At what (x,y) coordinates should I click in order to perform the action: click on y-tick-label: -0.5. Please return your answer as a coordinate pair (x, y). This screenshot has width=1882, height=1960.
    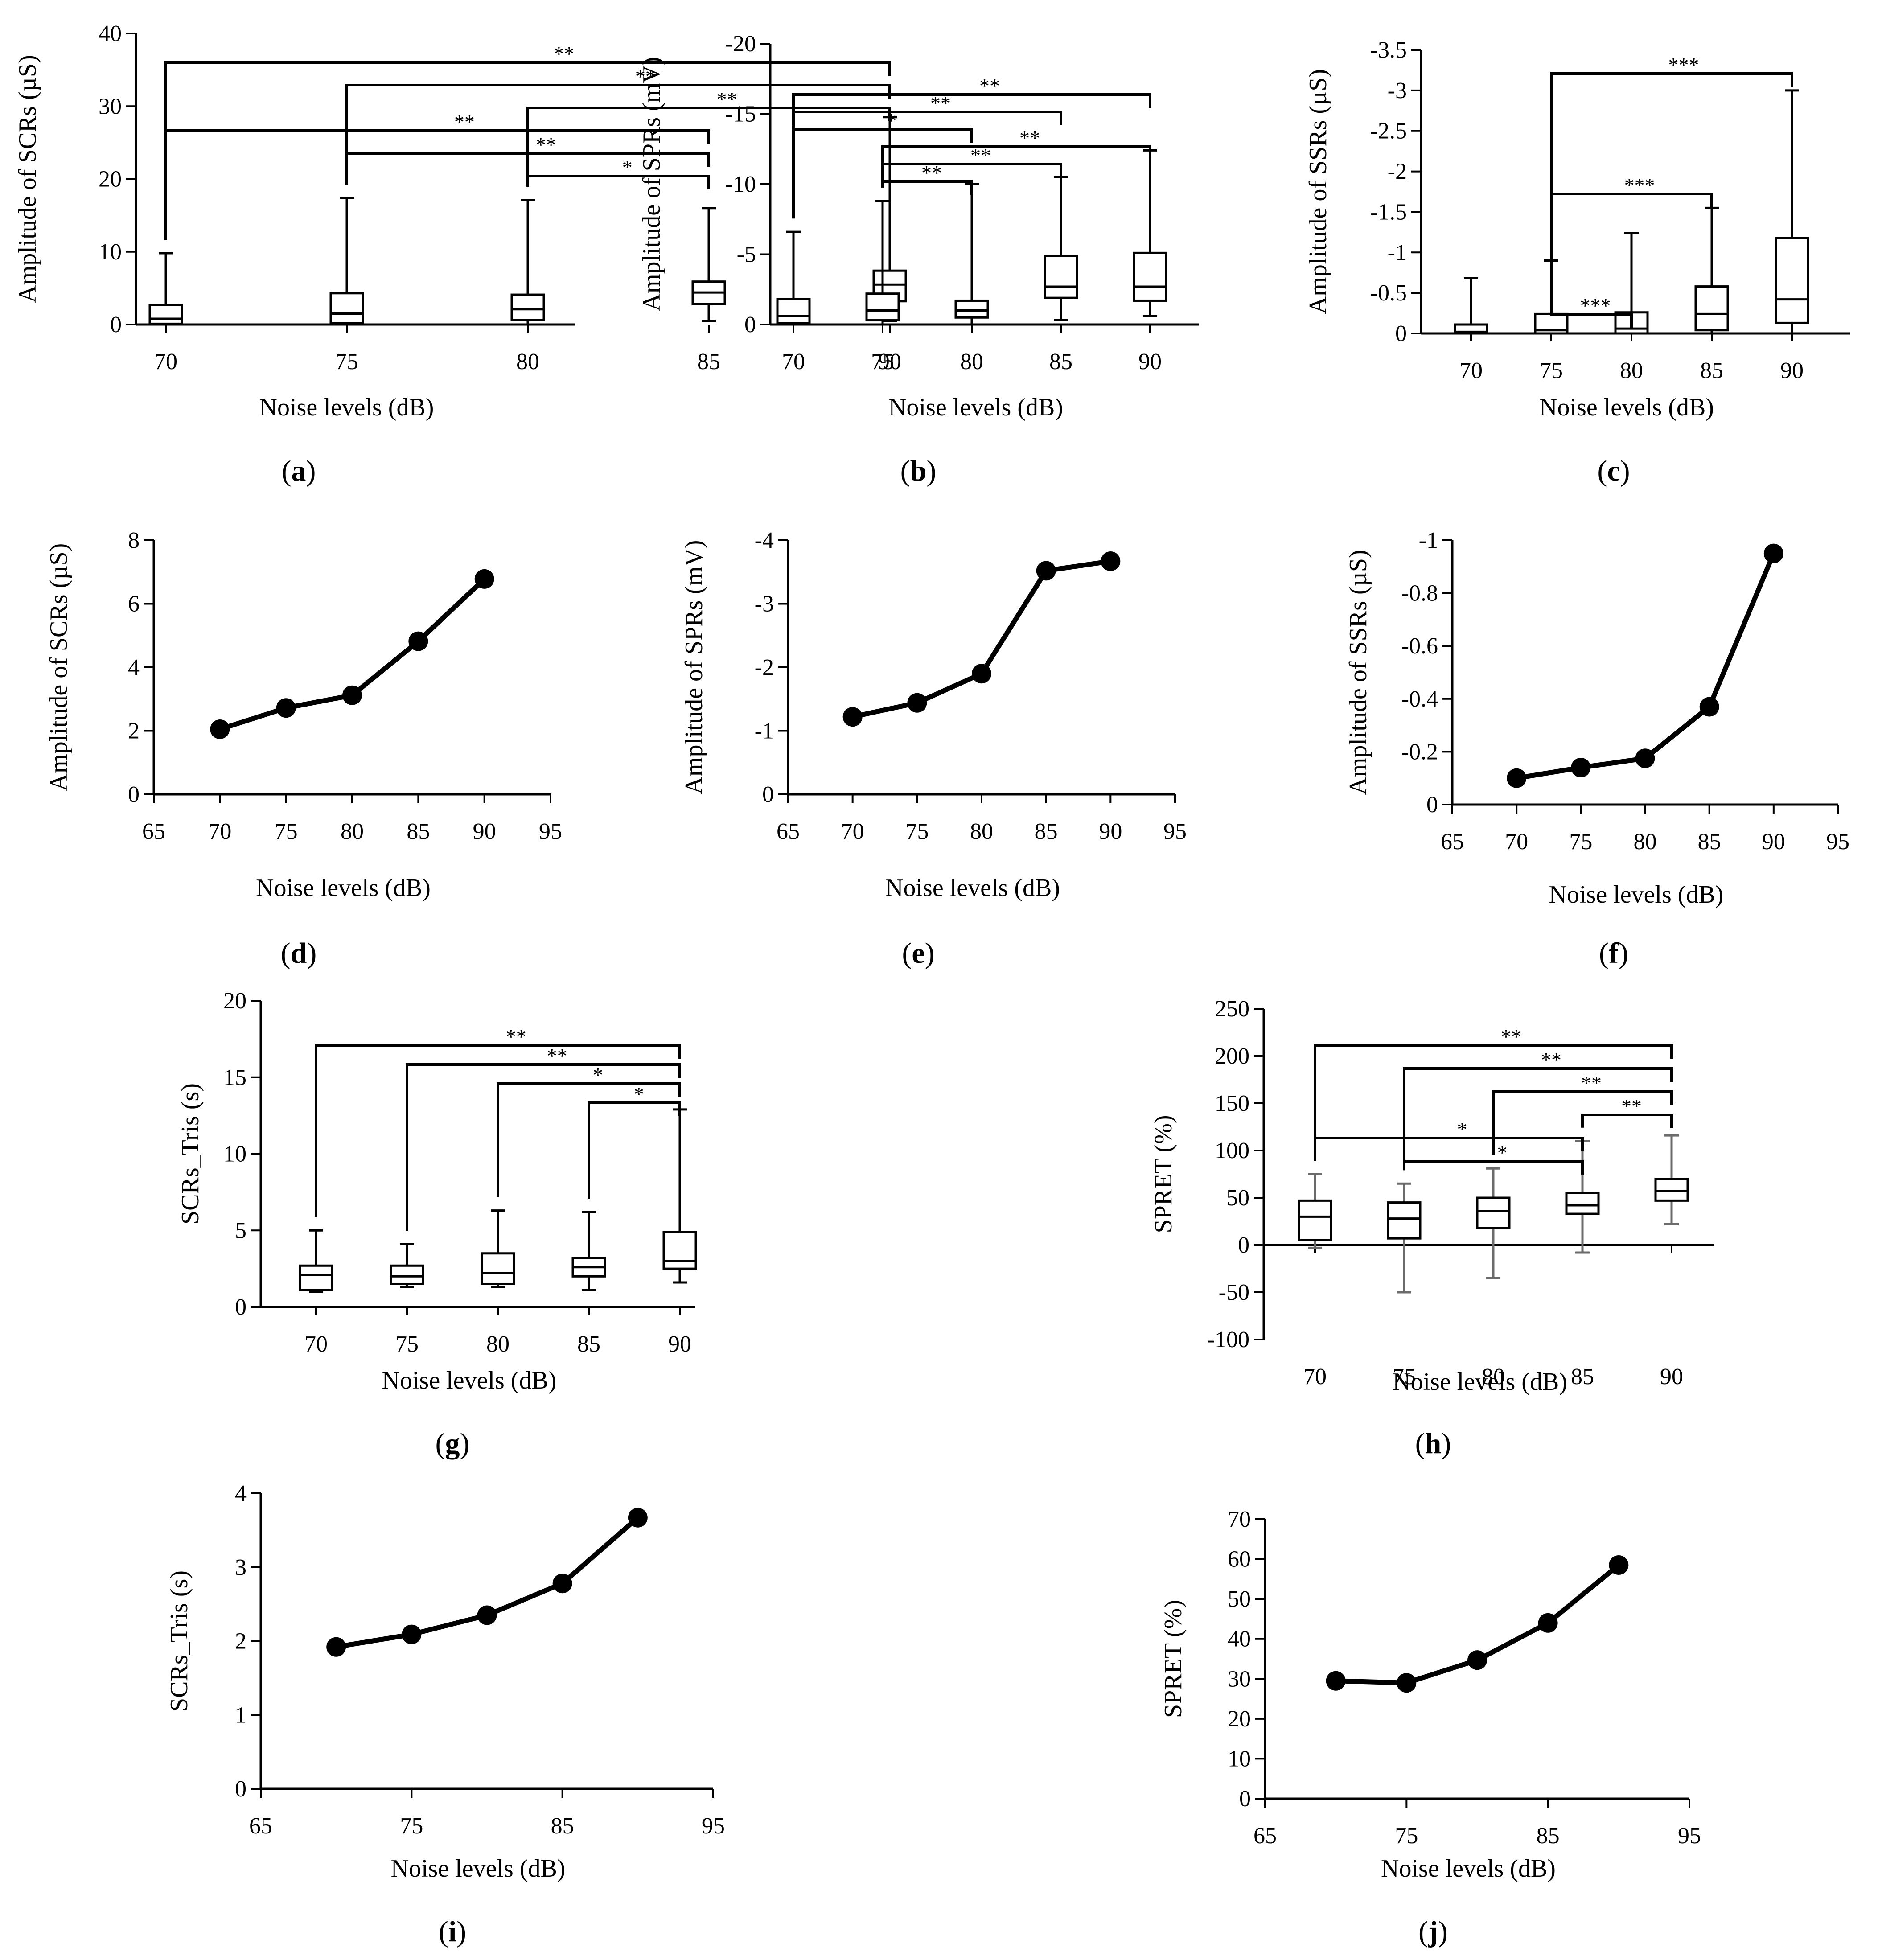
    Looking at the image, I should click on (1388, 293).